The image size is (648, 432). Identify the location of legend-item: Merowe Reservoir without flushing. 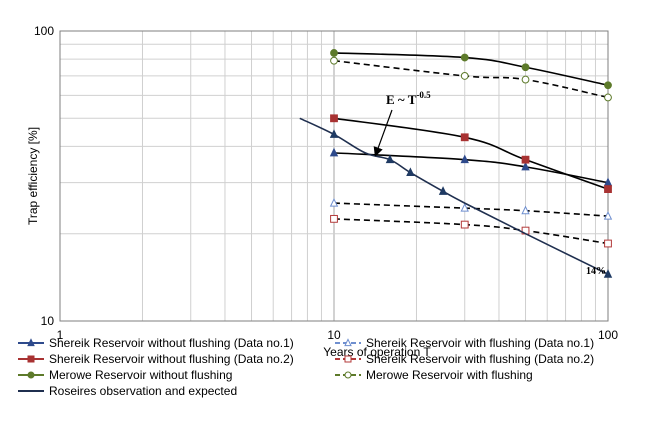
(125, 375).